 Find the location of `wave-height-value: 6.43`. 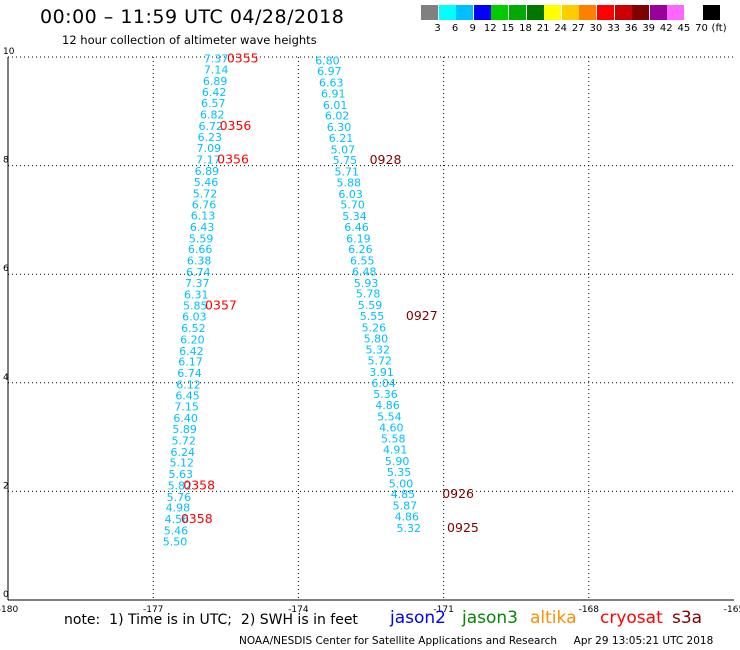

wave-height-value: 6.43 is located at coordinates (202, 227).